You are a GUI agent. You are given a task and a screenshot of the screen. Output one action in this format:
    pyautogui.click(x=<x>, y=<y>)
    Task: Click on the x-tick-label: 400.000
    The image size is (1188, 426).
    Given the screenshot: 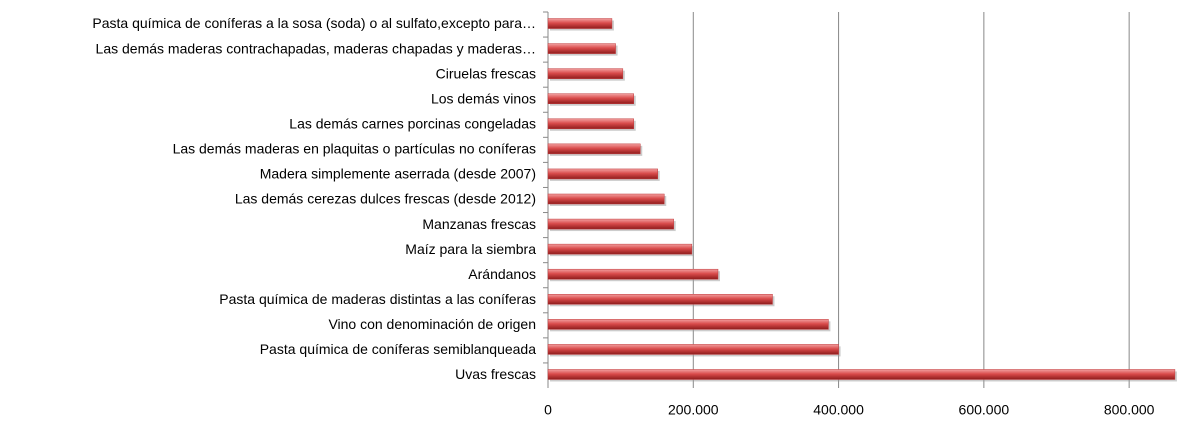 What is the action you would take?
    pyautogui.click(x=838, y=410)
    